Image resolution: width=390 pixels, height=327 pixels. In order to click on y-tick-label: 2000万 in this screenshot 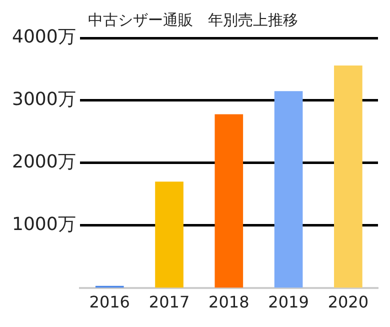, I will do `click(44, 162)`.